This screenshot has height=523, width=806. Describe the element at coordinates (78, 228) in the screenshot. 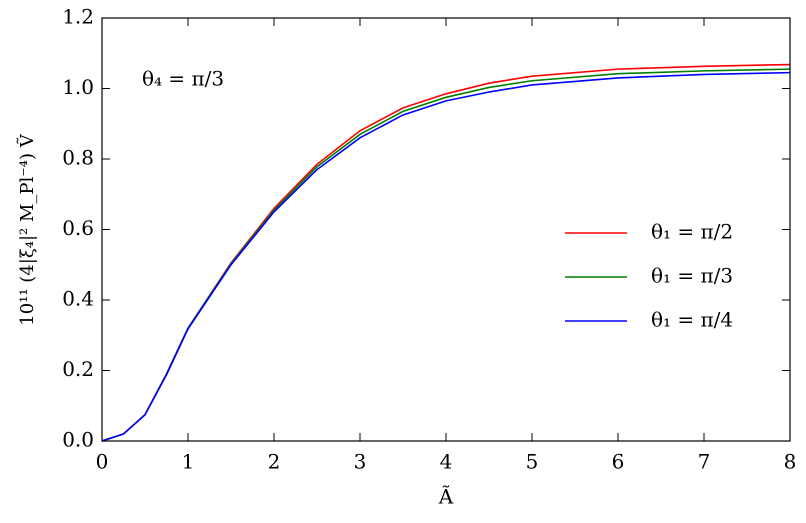

I see `y-tick-label: 0.6` at that location.